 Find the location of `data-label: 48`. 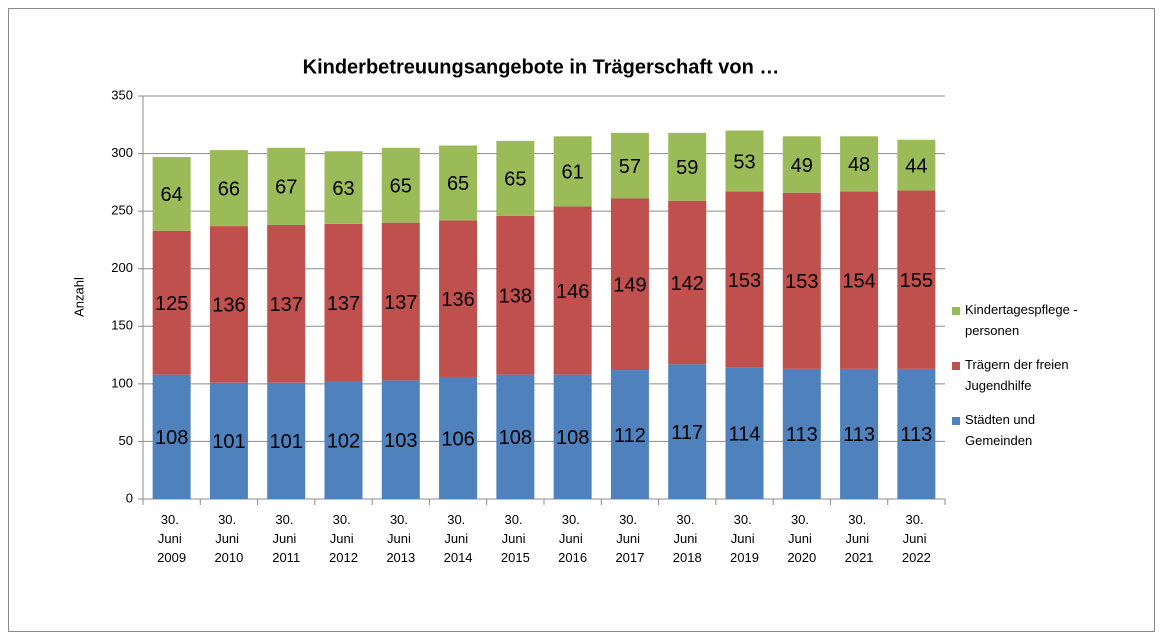

data-label: 48 is located at coordinates (859, 165).